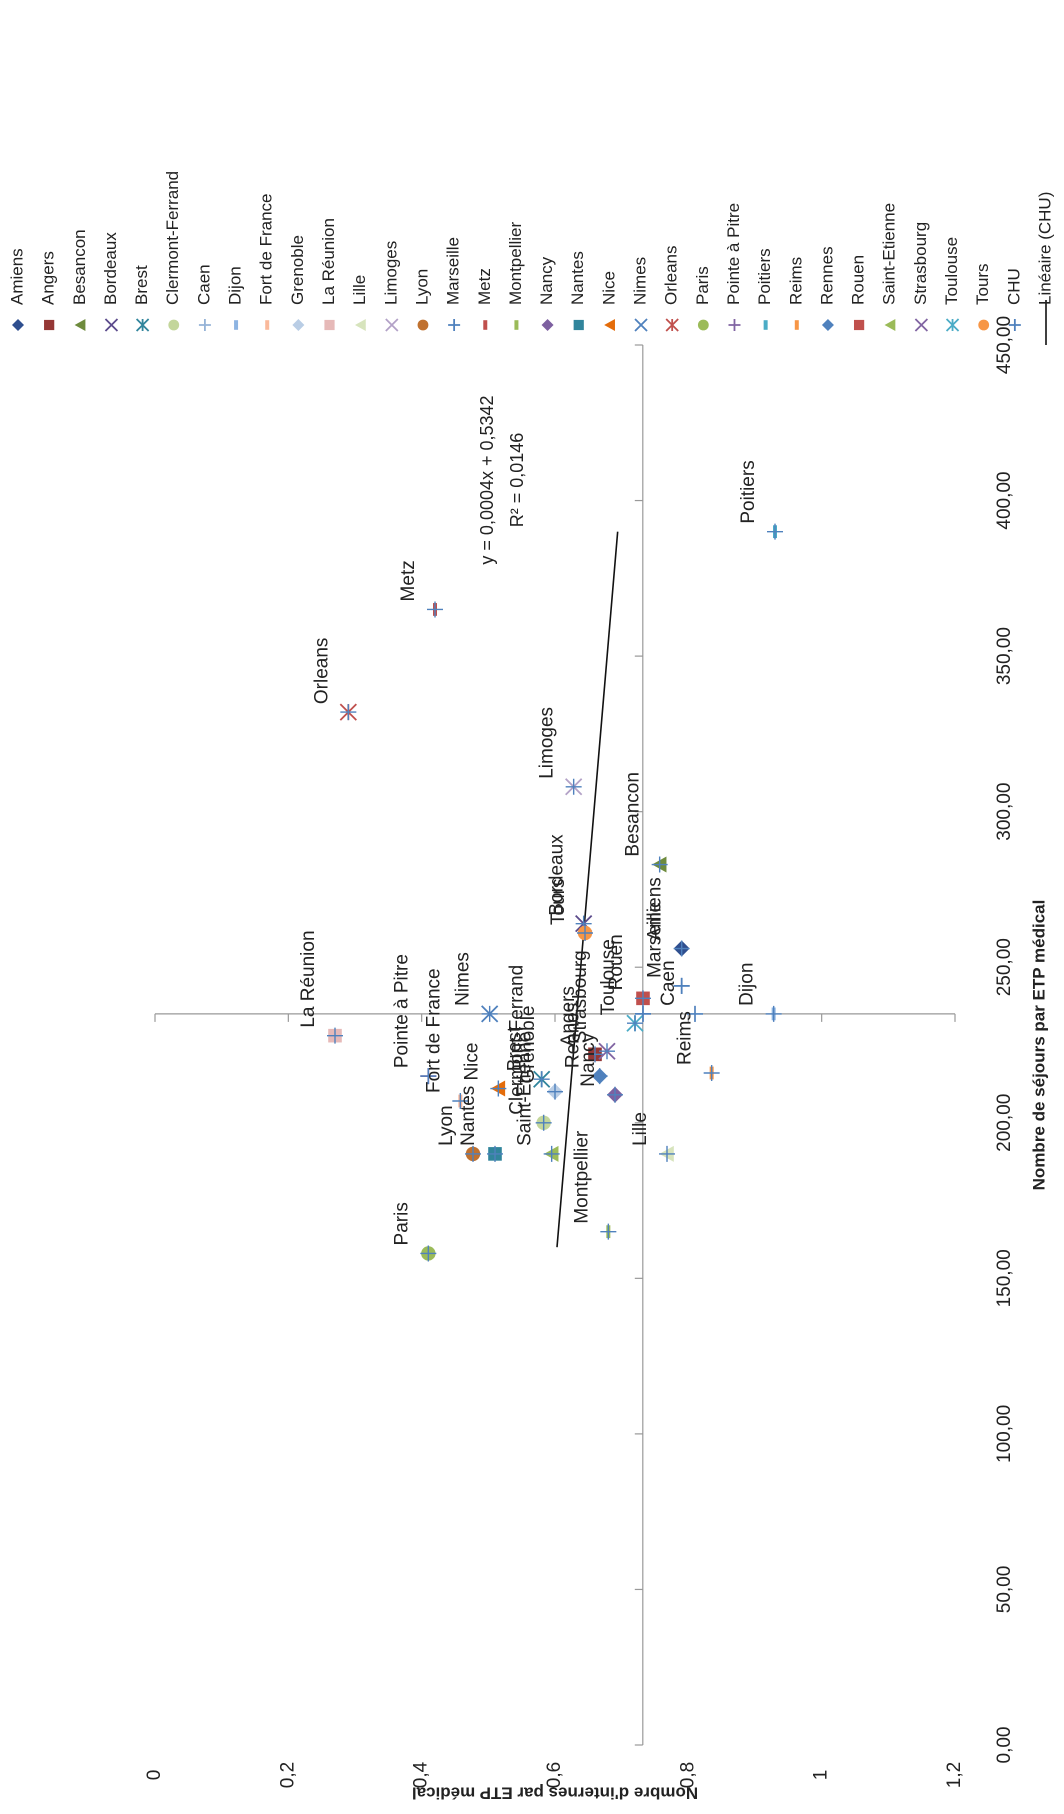 This screenshot has height=1814, width=1064. What do you see at coordinates (733, 254) in the screenshot?
I see `legend-label: Pointe à Pitre` at bounding box center [733, 254].